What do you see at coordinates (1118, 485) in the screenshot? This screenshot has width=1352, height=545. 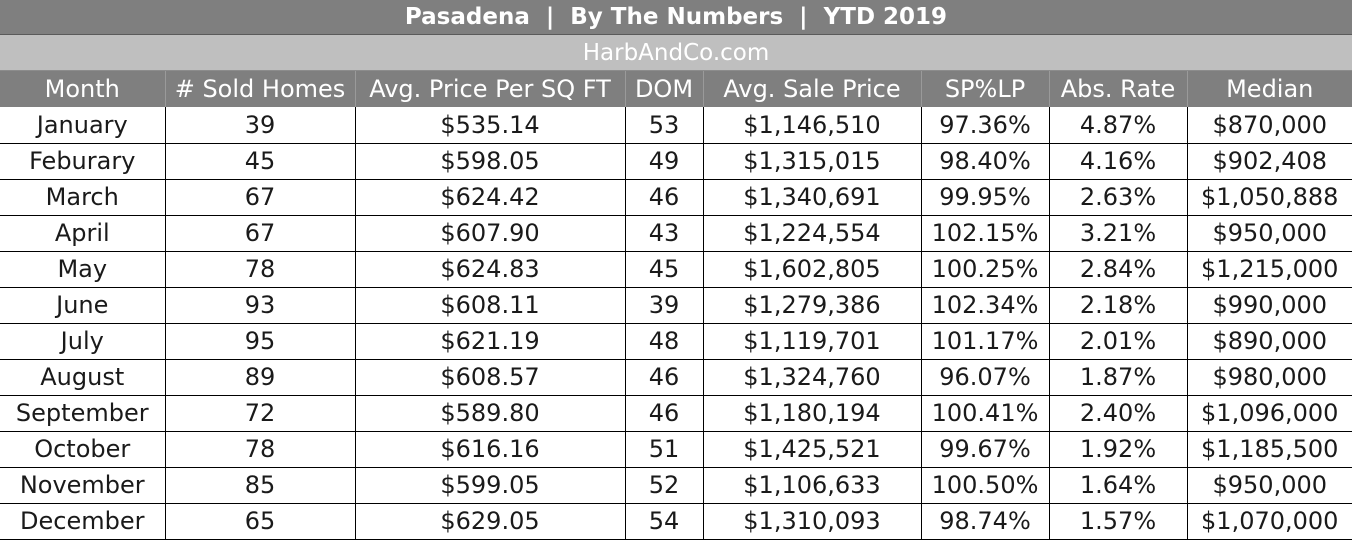 I see `cell-abs-rate: 1.64%` at bounding box center [1118, 485].